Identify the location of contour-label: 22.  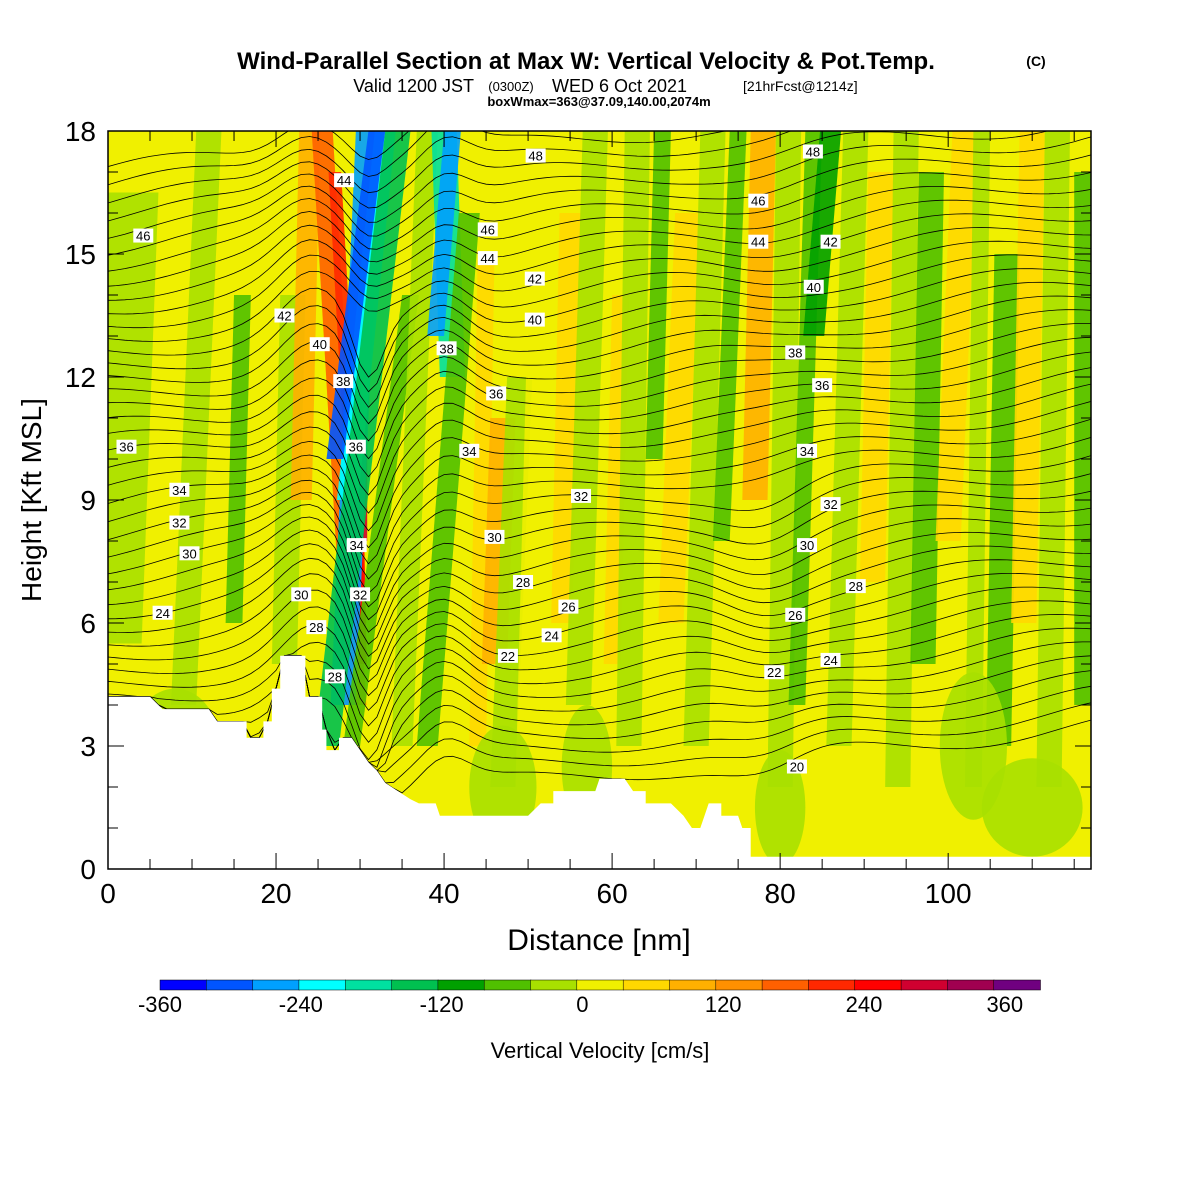
(507, 656).